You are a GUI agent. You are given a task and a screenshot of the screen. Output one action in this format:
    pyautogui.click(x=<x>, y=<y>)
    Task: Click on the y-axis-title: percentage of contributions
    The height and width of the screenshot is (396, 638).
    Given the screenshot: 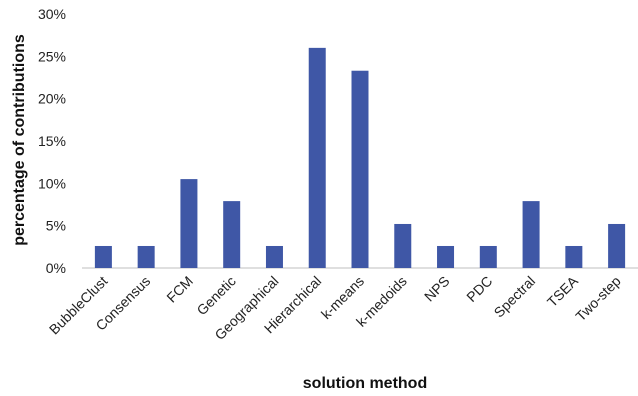 What is the action you would take?
    pyautogui.click(x=19, y=140)
    